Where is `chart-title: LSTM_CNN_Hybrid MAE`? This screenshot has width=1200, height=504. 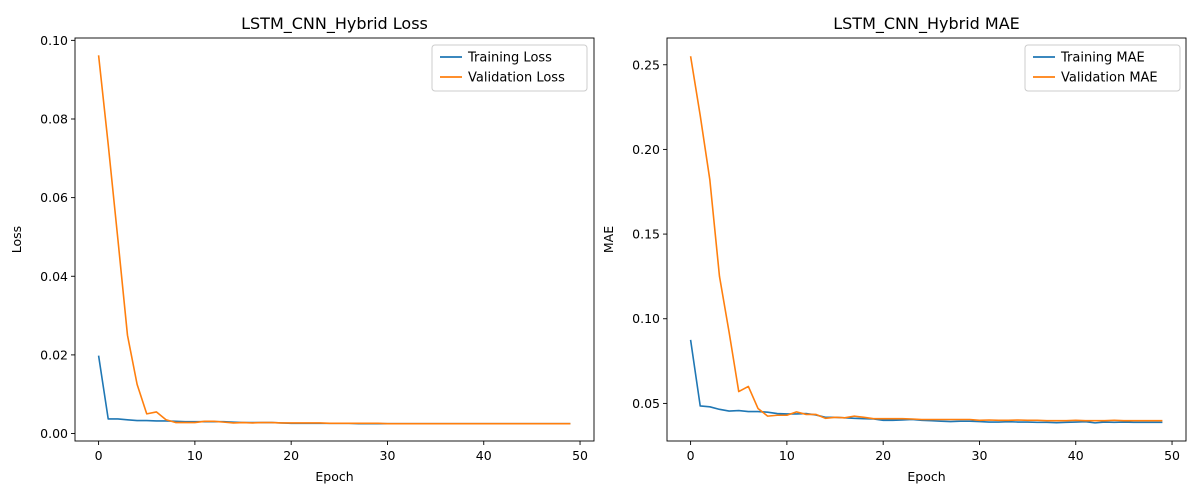
chart-title: LSTM_CNN_Hybrid MAE is located at coordinates (926, 24).